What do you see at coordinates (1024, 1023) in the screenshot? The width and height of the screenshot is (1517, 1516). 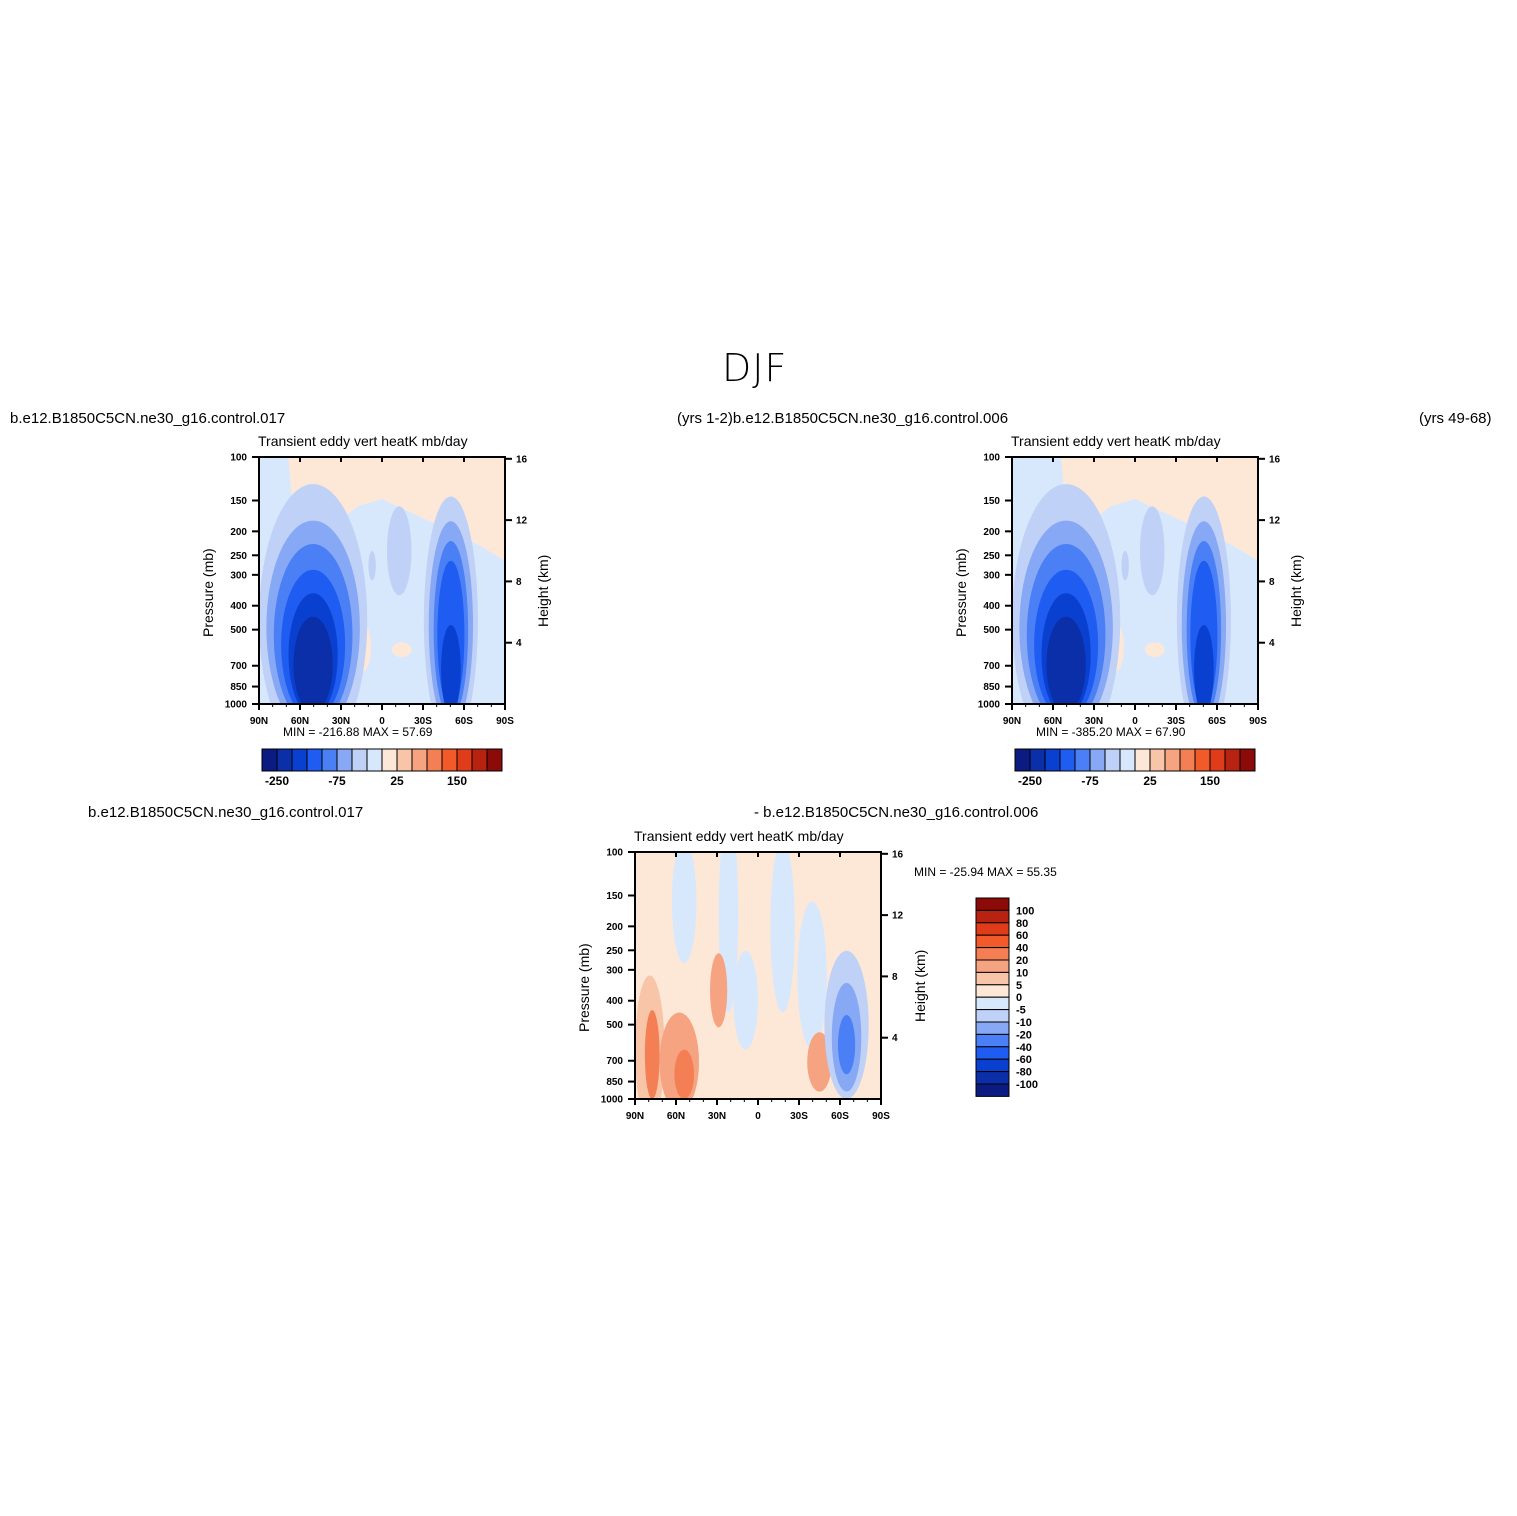 I see `colorbar-label: -10` at bounding box center [1024, 1023].